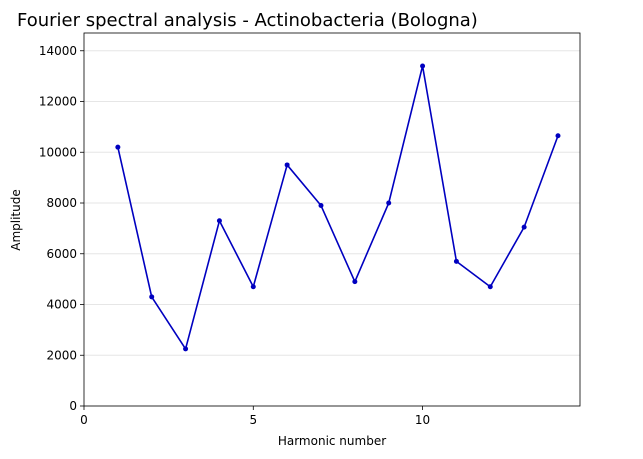  What do you see at coordinates (16, 220) in the screenshot?
I see `y-axis-label: Amplitude` at bounding box center [16, 220].